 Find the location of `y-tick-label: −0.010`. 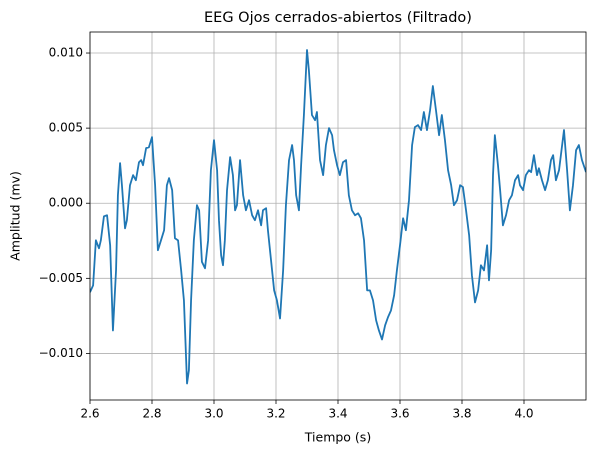

y-tick-label: −0.010 is located at coordinates (61, 353).